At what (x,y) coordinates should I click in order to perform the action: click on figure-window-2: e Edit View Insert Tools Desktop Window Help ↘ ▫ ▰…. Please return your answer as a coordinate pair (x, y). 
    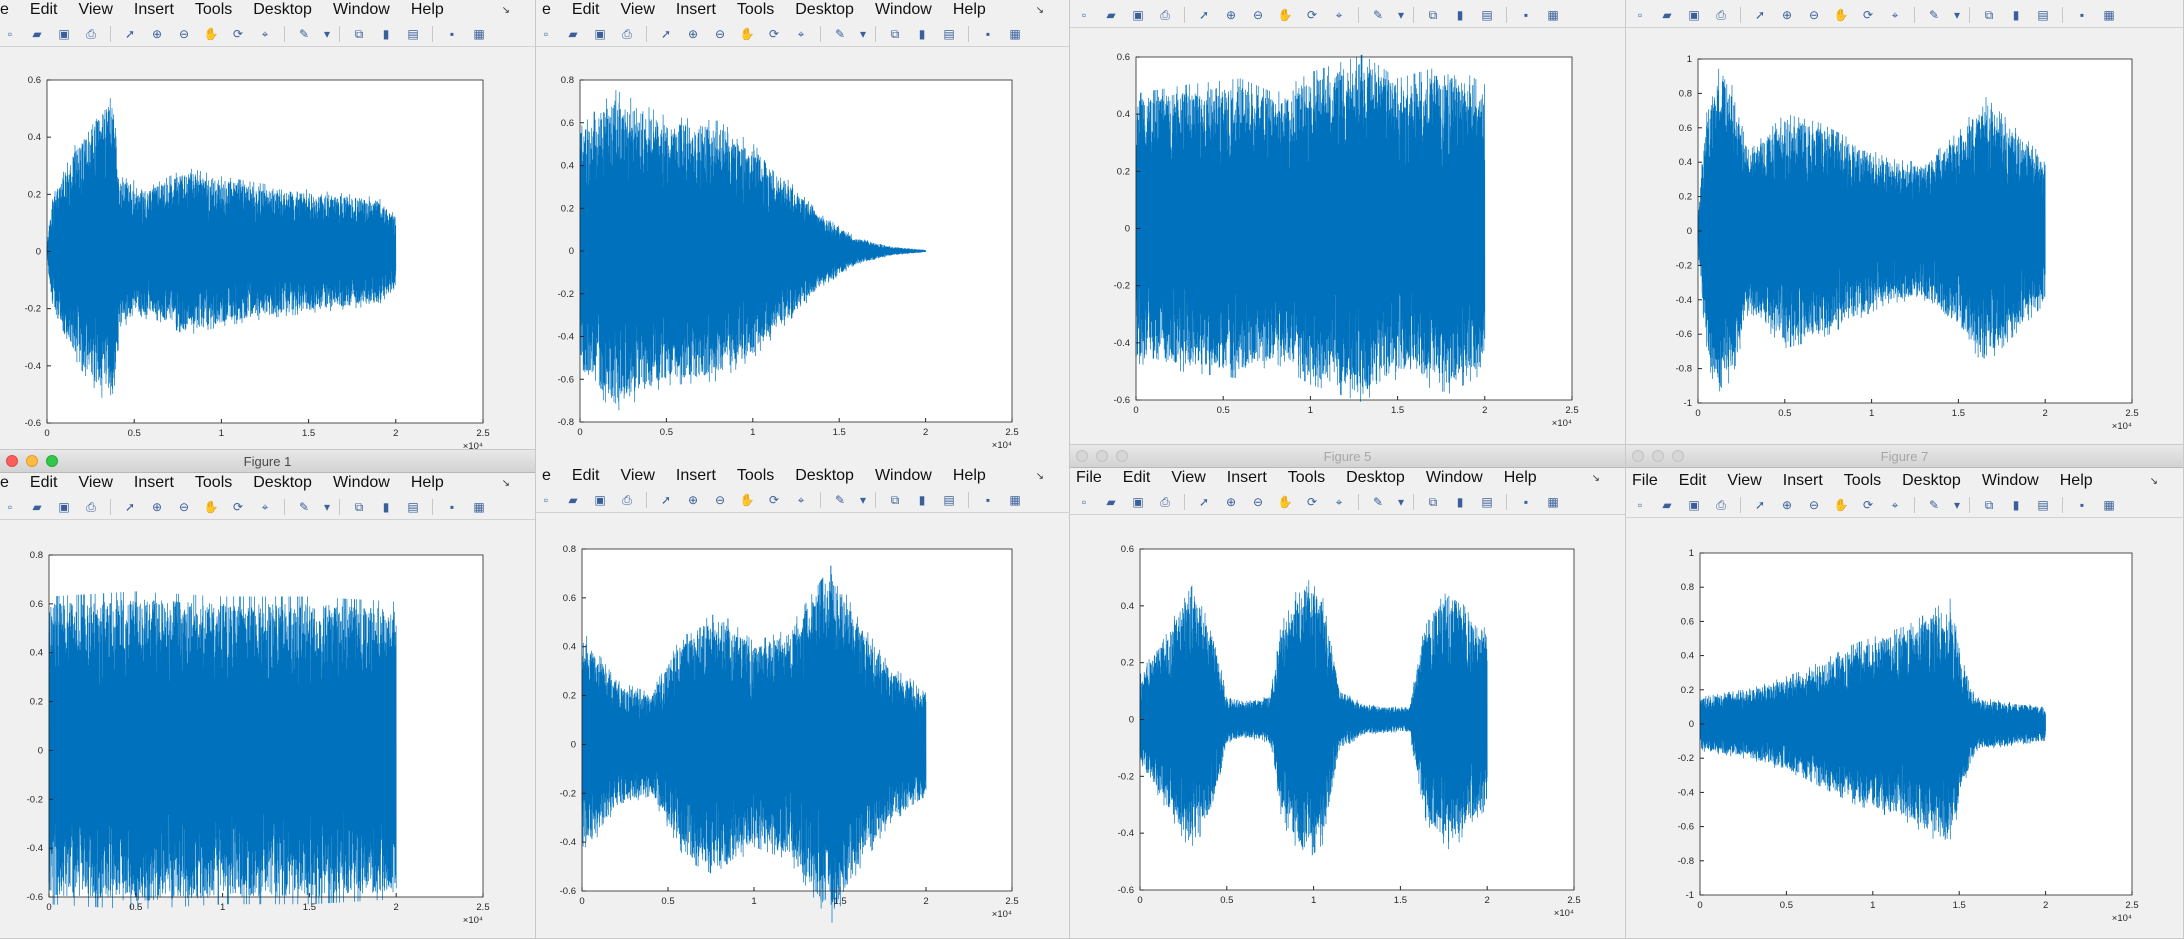
    Looking at the image, I should click on (803, 235).